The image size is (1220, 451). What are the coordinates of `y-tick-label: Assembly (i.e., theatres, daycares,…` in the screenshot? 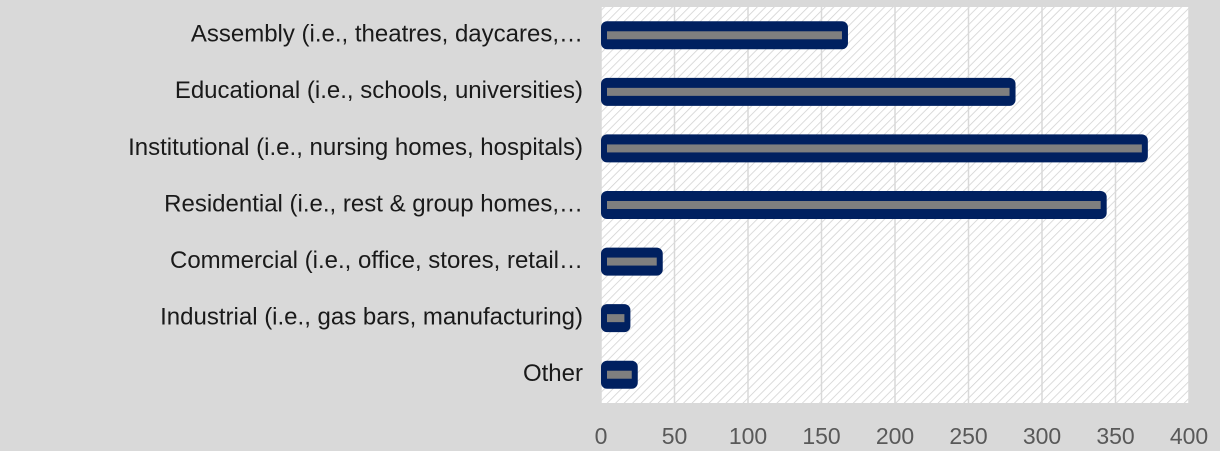 It's located at (387, 34).